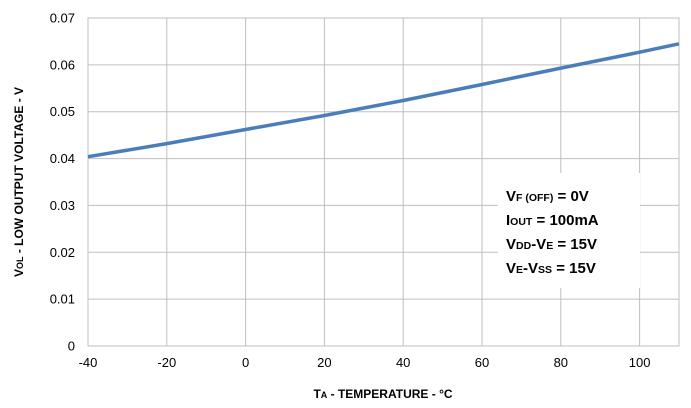  I want to click on y-tick-label: 0.04, so click(62, 158).